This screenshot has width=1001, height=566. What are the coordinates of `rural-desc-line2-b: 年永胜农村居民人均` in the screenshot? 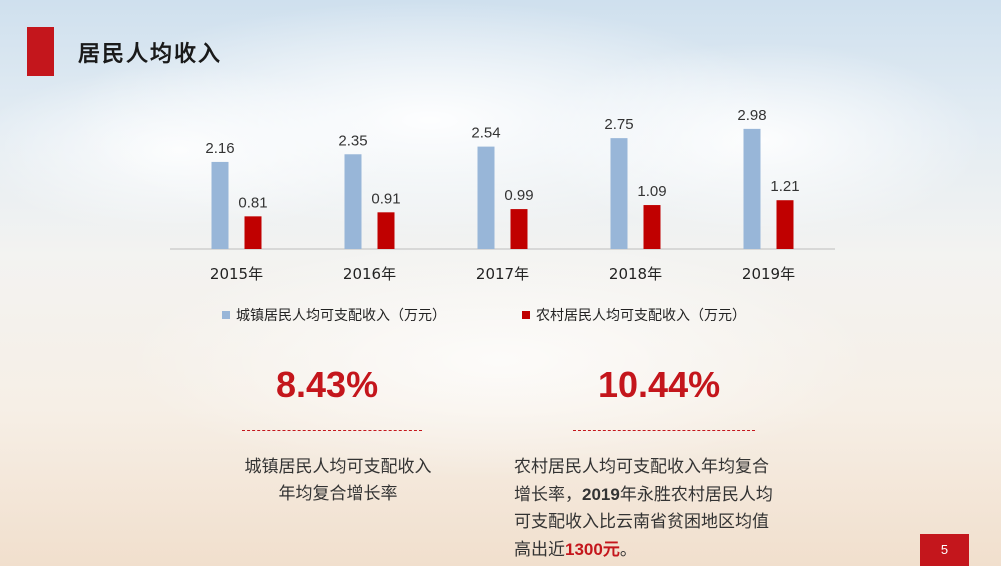 It's located at (696, 495).